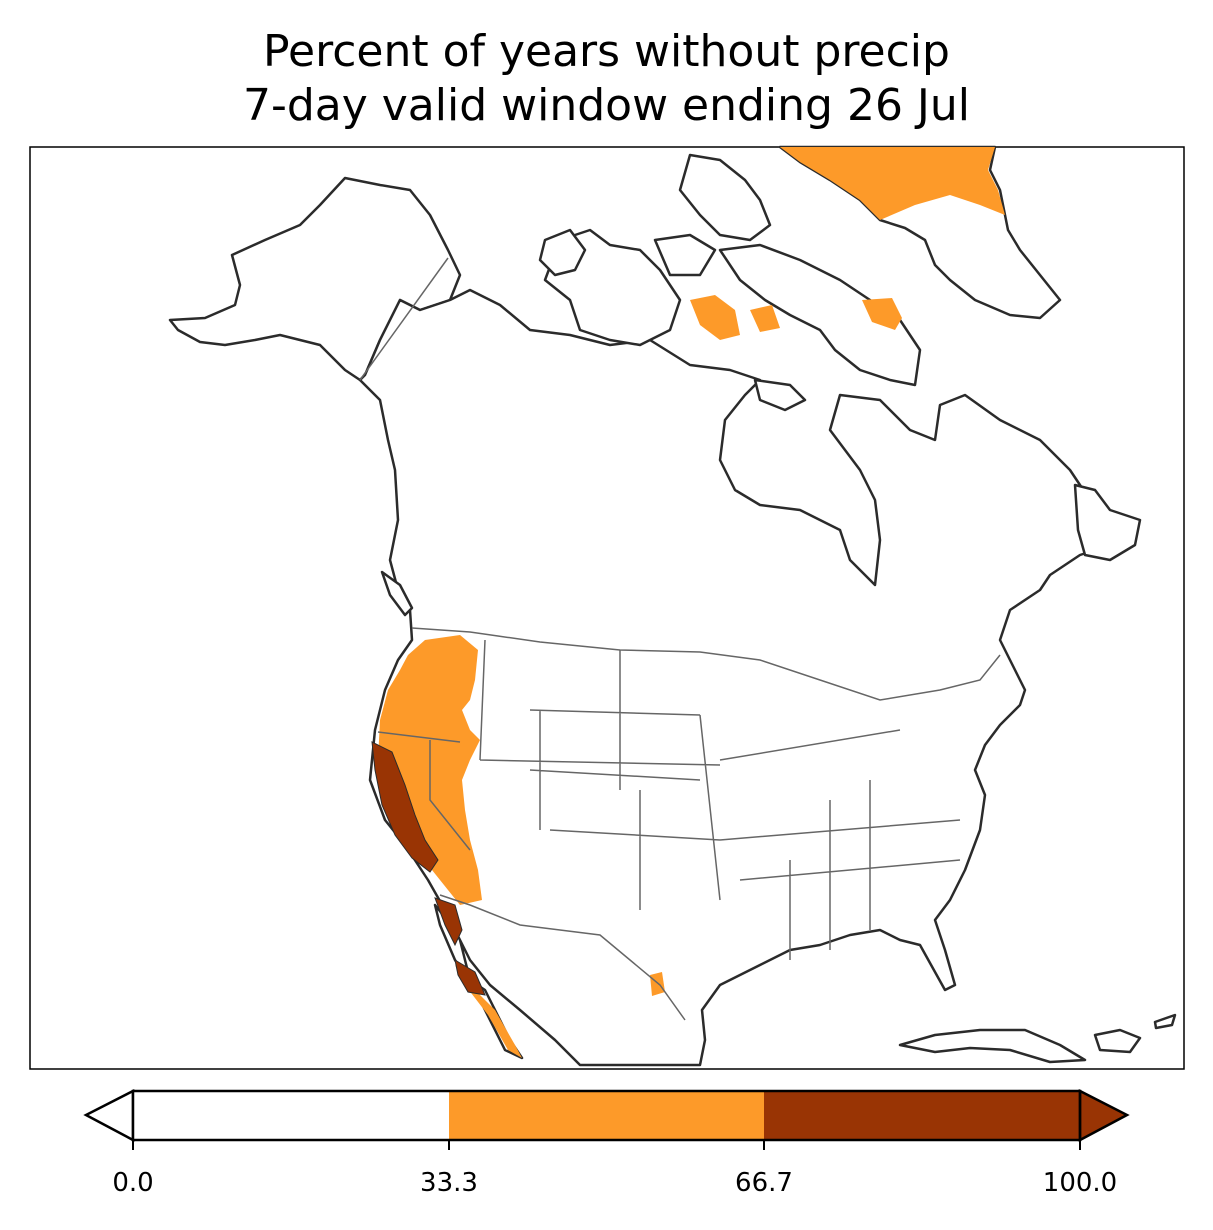  What do you see at coordinates (657, 984) in the screenshot?
I see `texas-region` at bounding box center [657, 984].